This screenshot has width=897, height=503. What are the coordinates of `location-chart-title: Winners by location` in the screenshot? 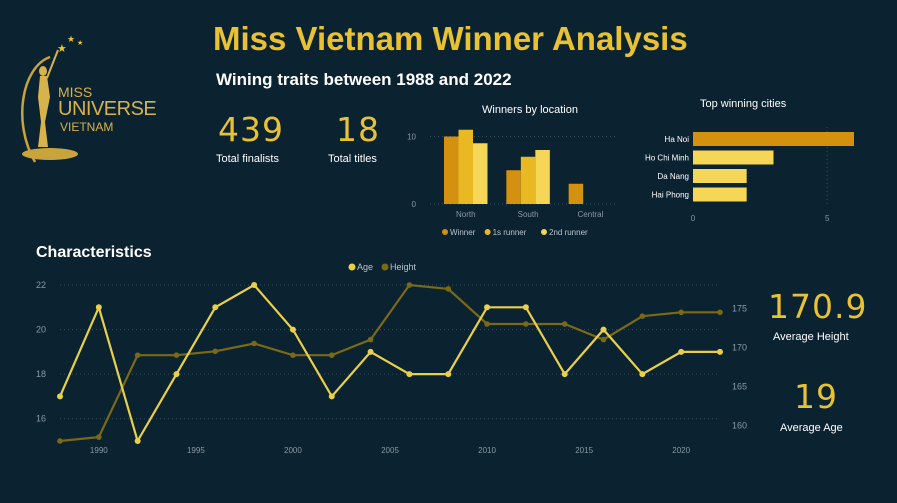 It's located at (530, 110).